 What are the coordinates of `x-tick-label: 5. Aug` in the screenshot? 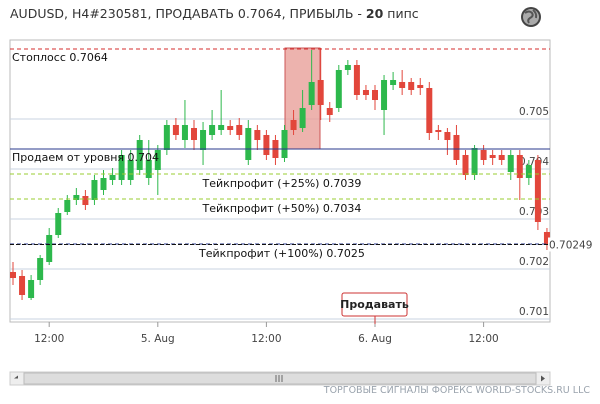 It's located at (158, 339).